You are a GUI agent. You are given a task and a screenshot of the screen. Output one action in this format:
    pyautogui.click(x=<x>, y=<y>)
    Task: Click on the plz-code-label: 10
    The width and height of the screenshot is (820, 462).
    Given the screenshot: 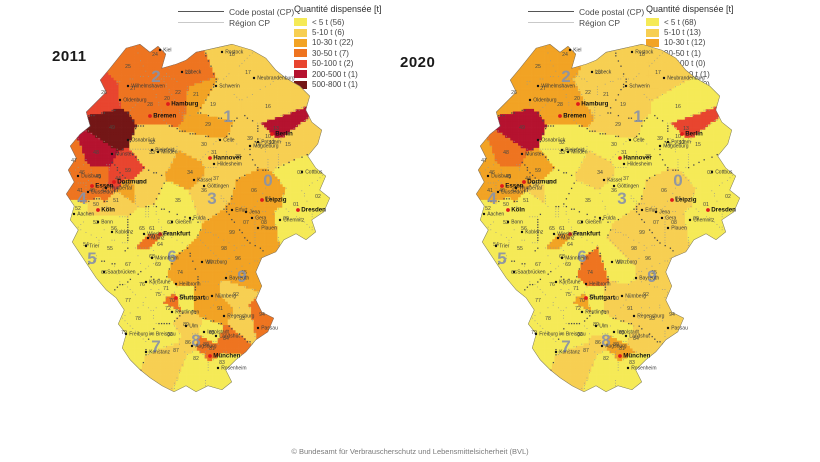 What is the action you would take?
    pyautogui.click(x=678, y=137)
    